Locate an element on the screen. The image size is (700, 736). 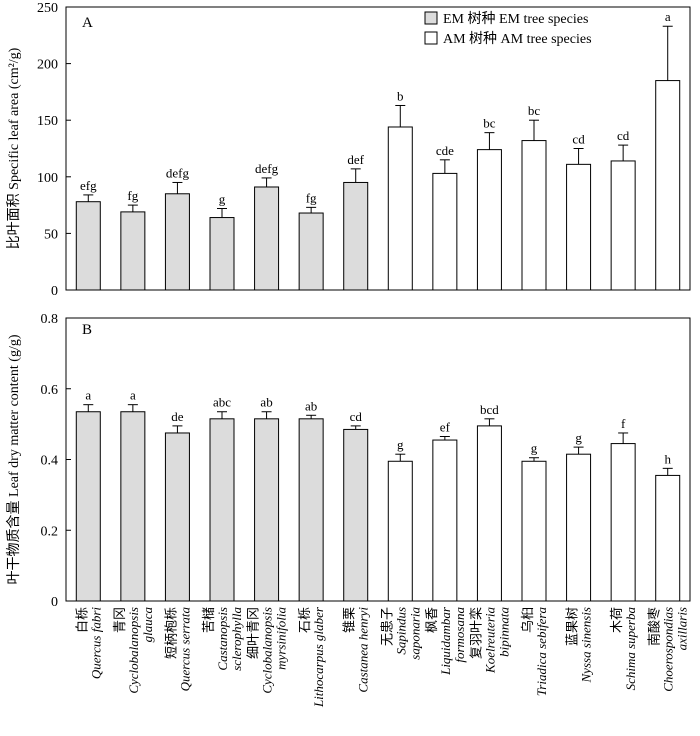
panel-b-y-axis-title: 叶干物质含量 Leaf dry matter content (g/g) is located at coordinates (14, 459).